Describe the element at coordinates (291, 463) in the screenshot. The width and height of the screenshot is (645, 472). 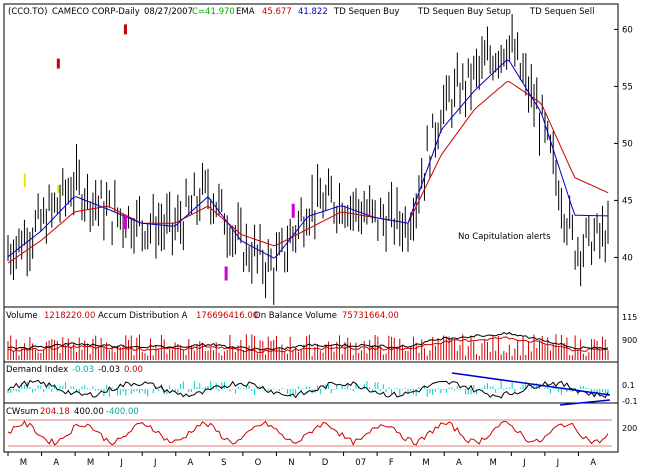
I see `x-tick-label: N` at that location.